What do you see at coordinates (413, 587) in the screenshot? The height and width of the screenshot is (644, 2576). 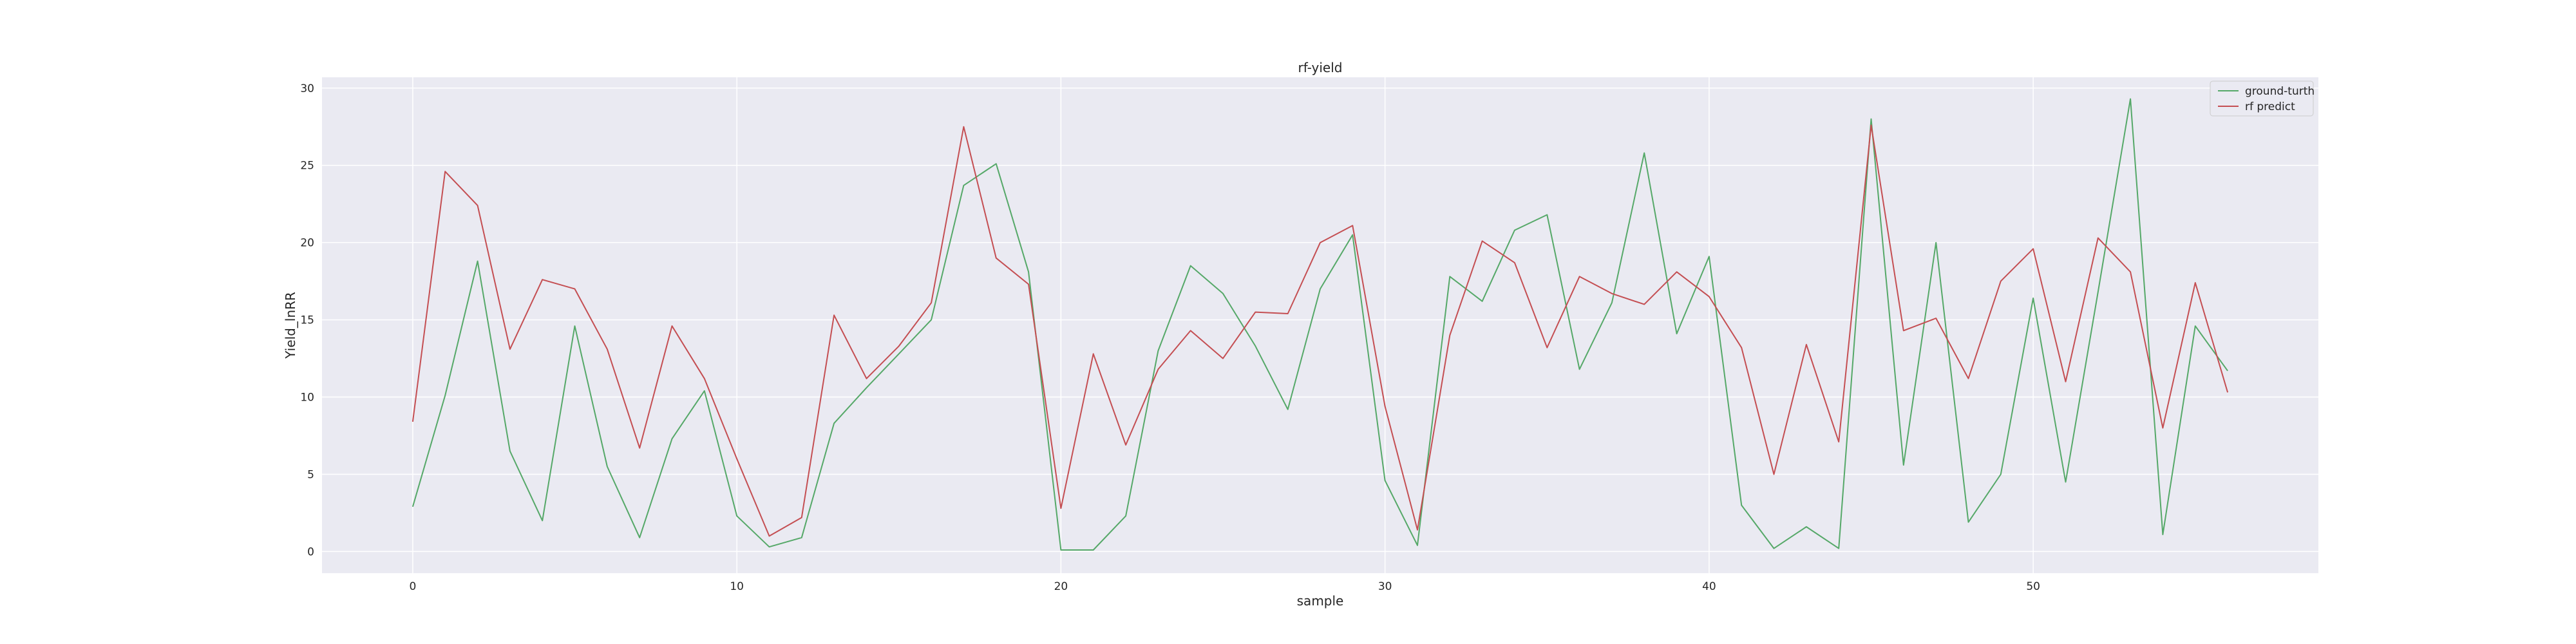 I see `x-tick-label: 0` at bounding box center [413, 587].